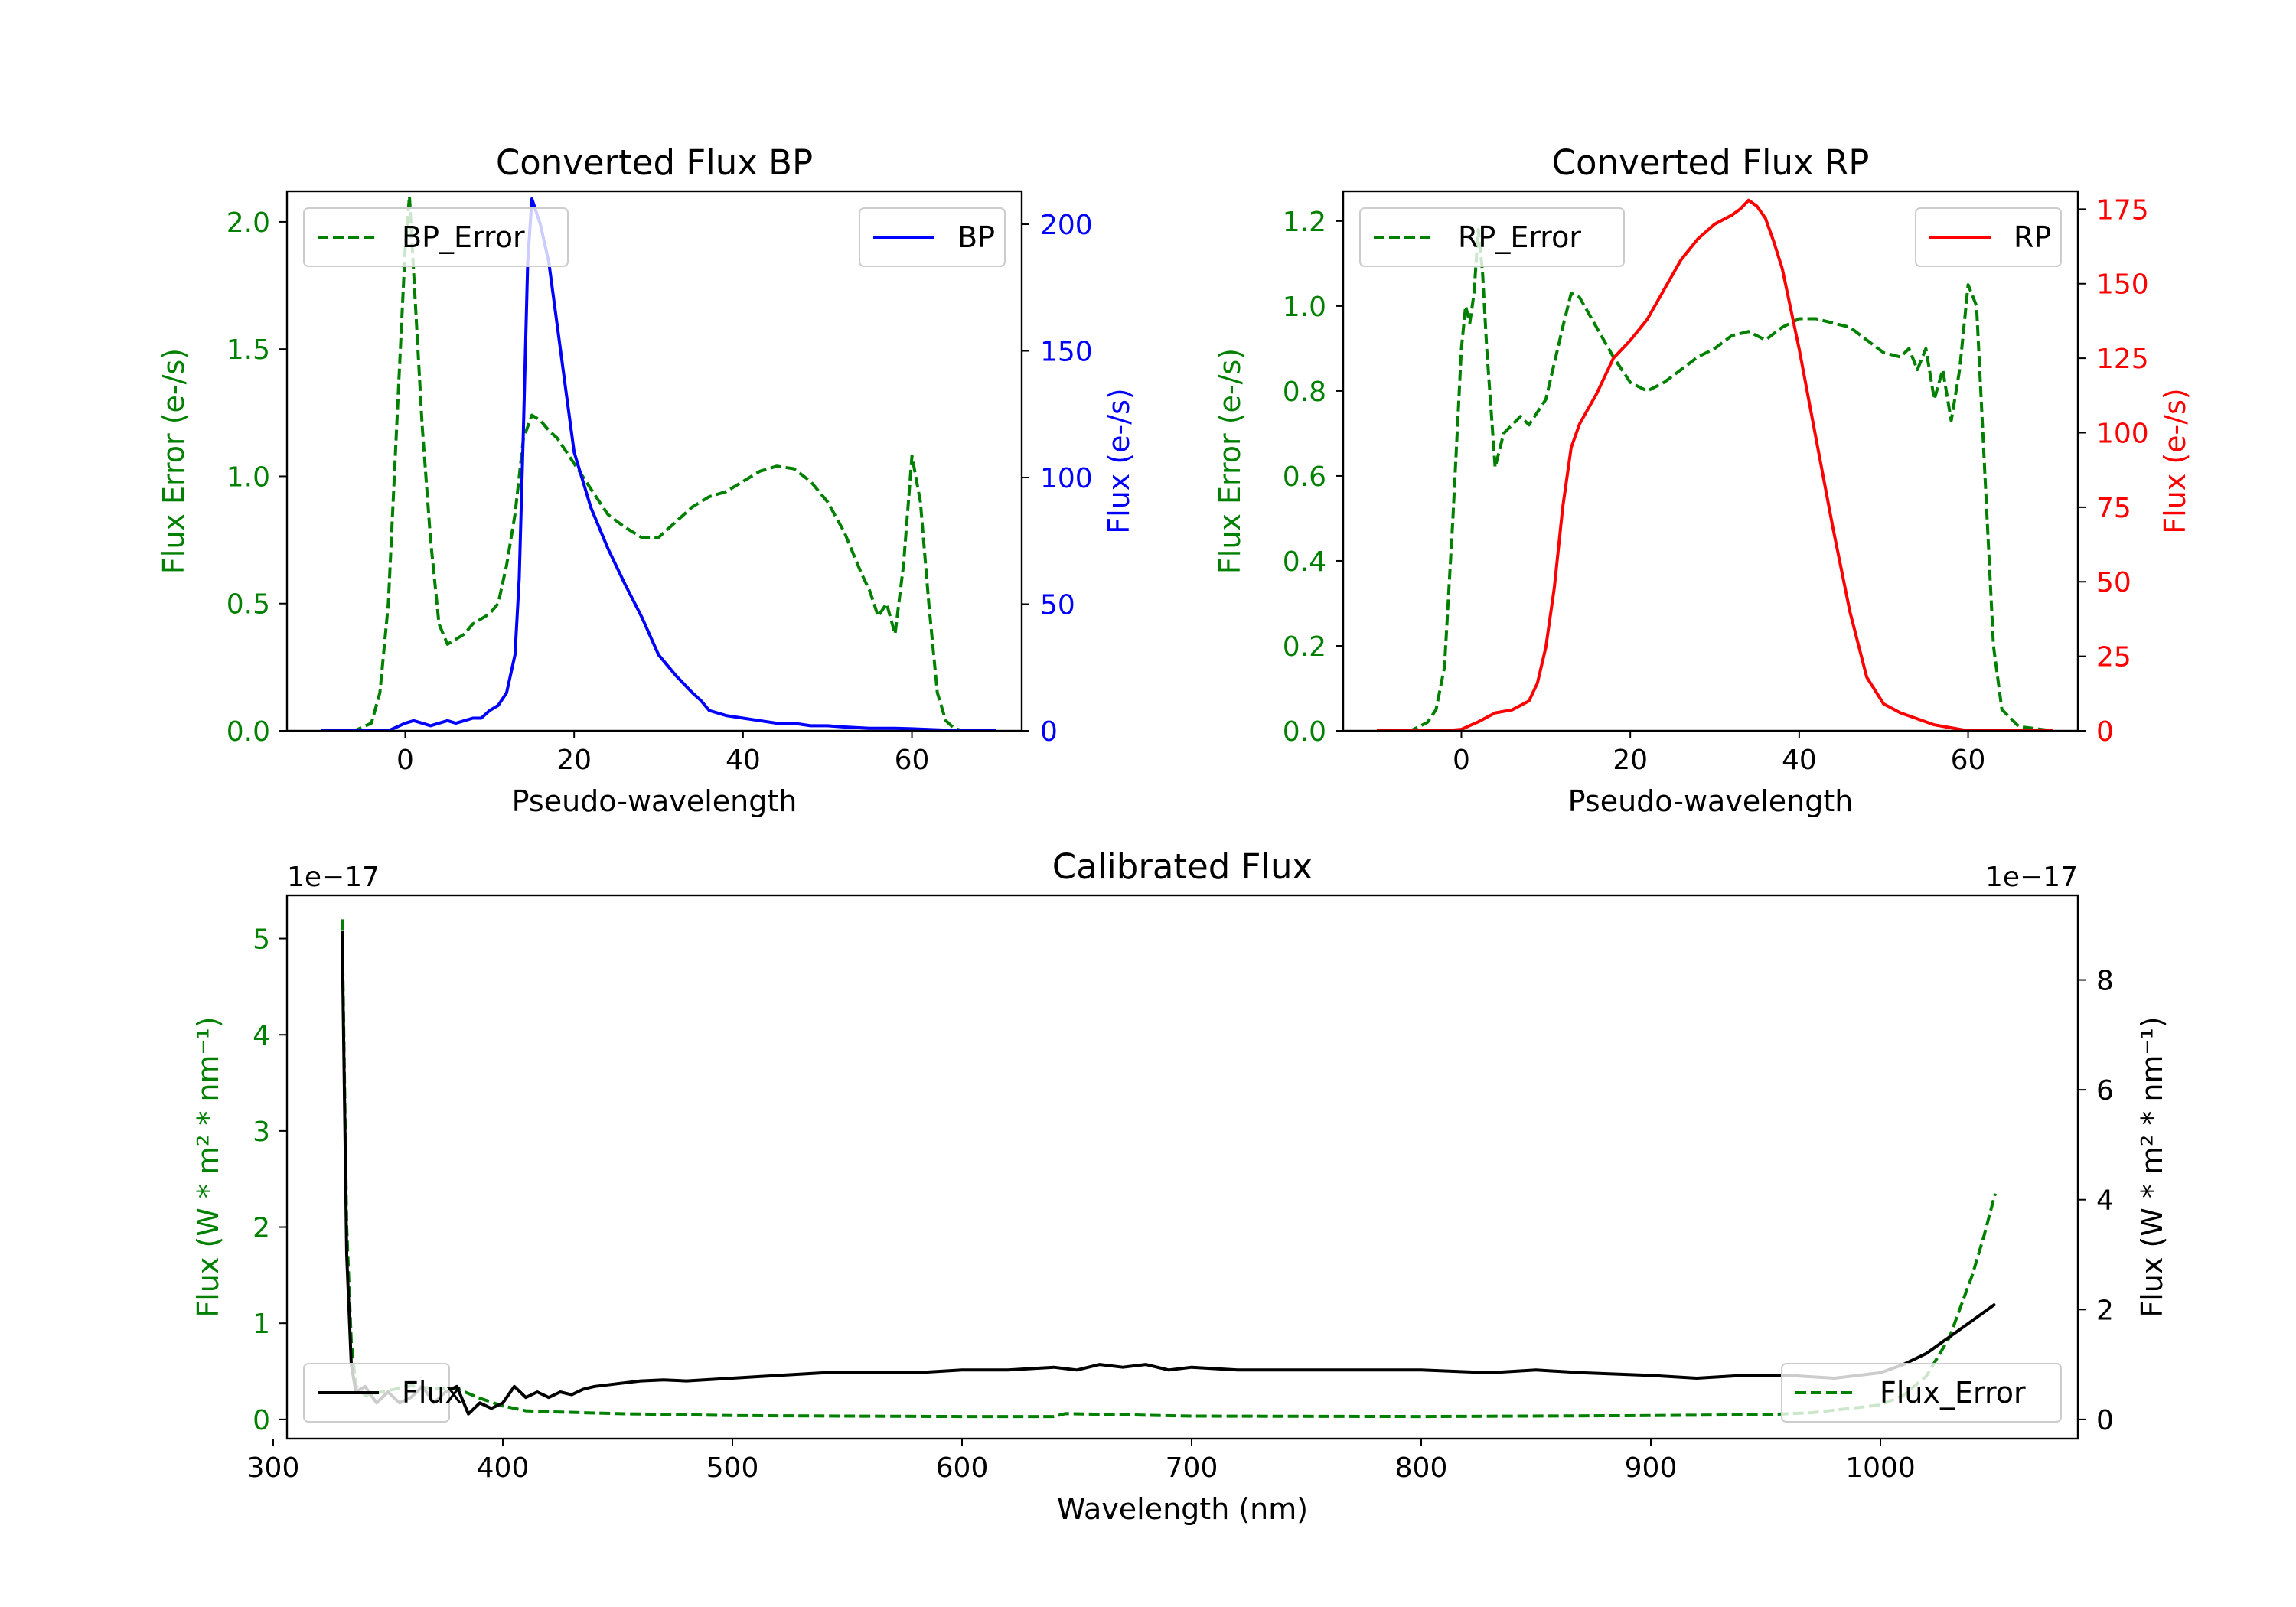  Describe the element at coordinates (2122, 359) in the screenshot. I see `y-right-tick-label: 125` at that location.